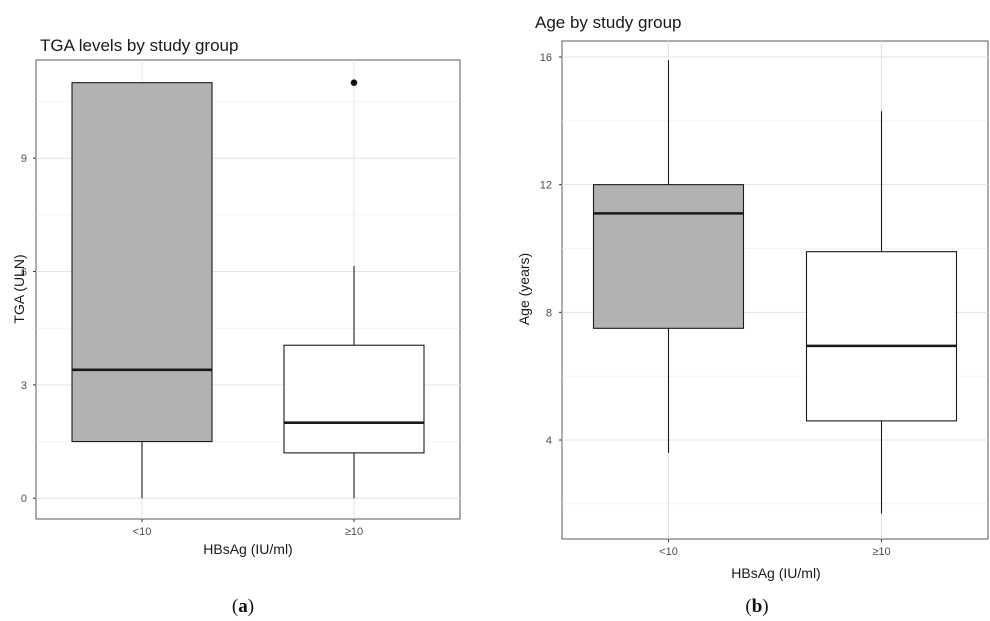 This screenshot has width=990, height=621. Describe the element at coordinates (24, 386) in the screenshot. I see `y-tick-label: 3` at that location.